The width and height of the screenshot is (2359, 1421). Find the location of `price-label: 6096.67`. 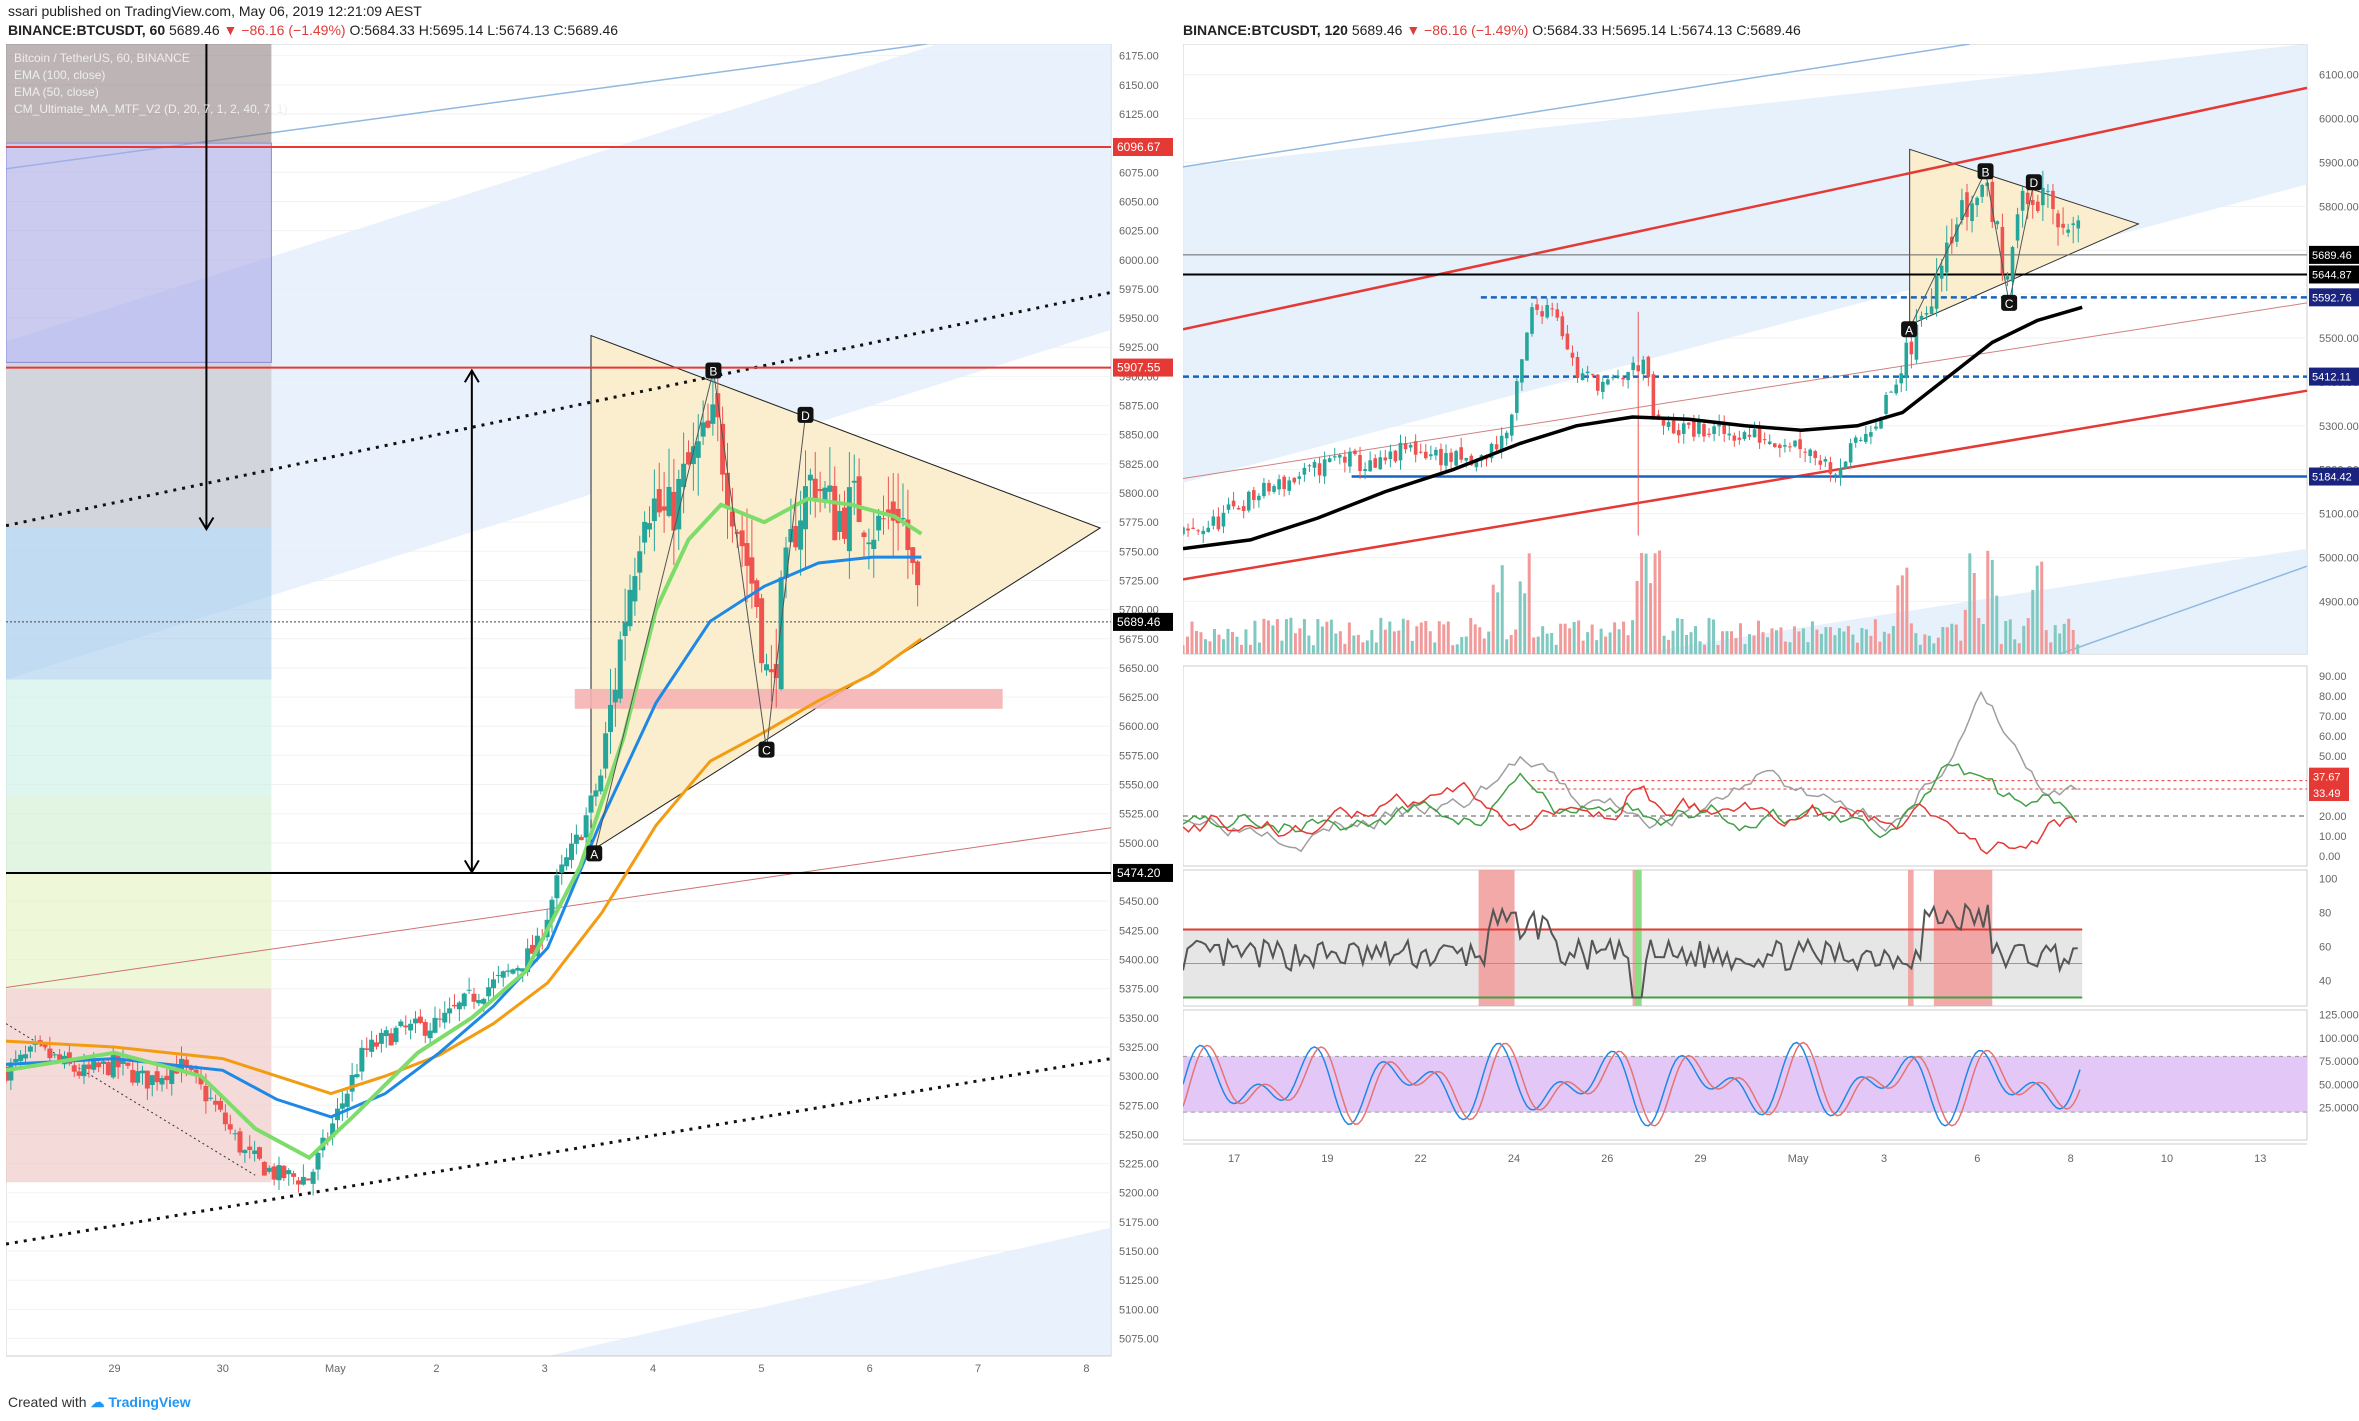

price-label: 6096.67 is located at coordinates (1143, 147).